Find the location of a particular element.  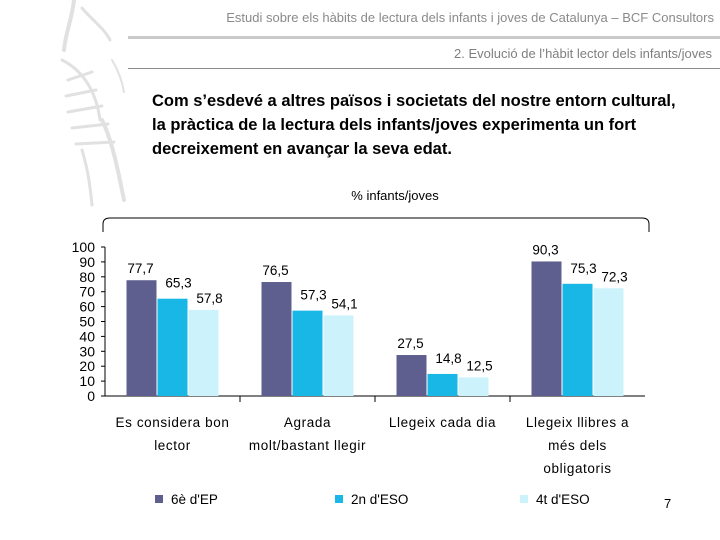

y-tick-label: 100 is located at coordinates (84, 247).